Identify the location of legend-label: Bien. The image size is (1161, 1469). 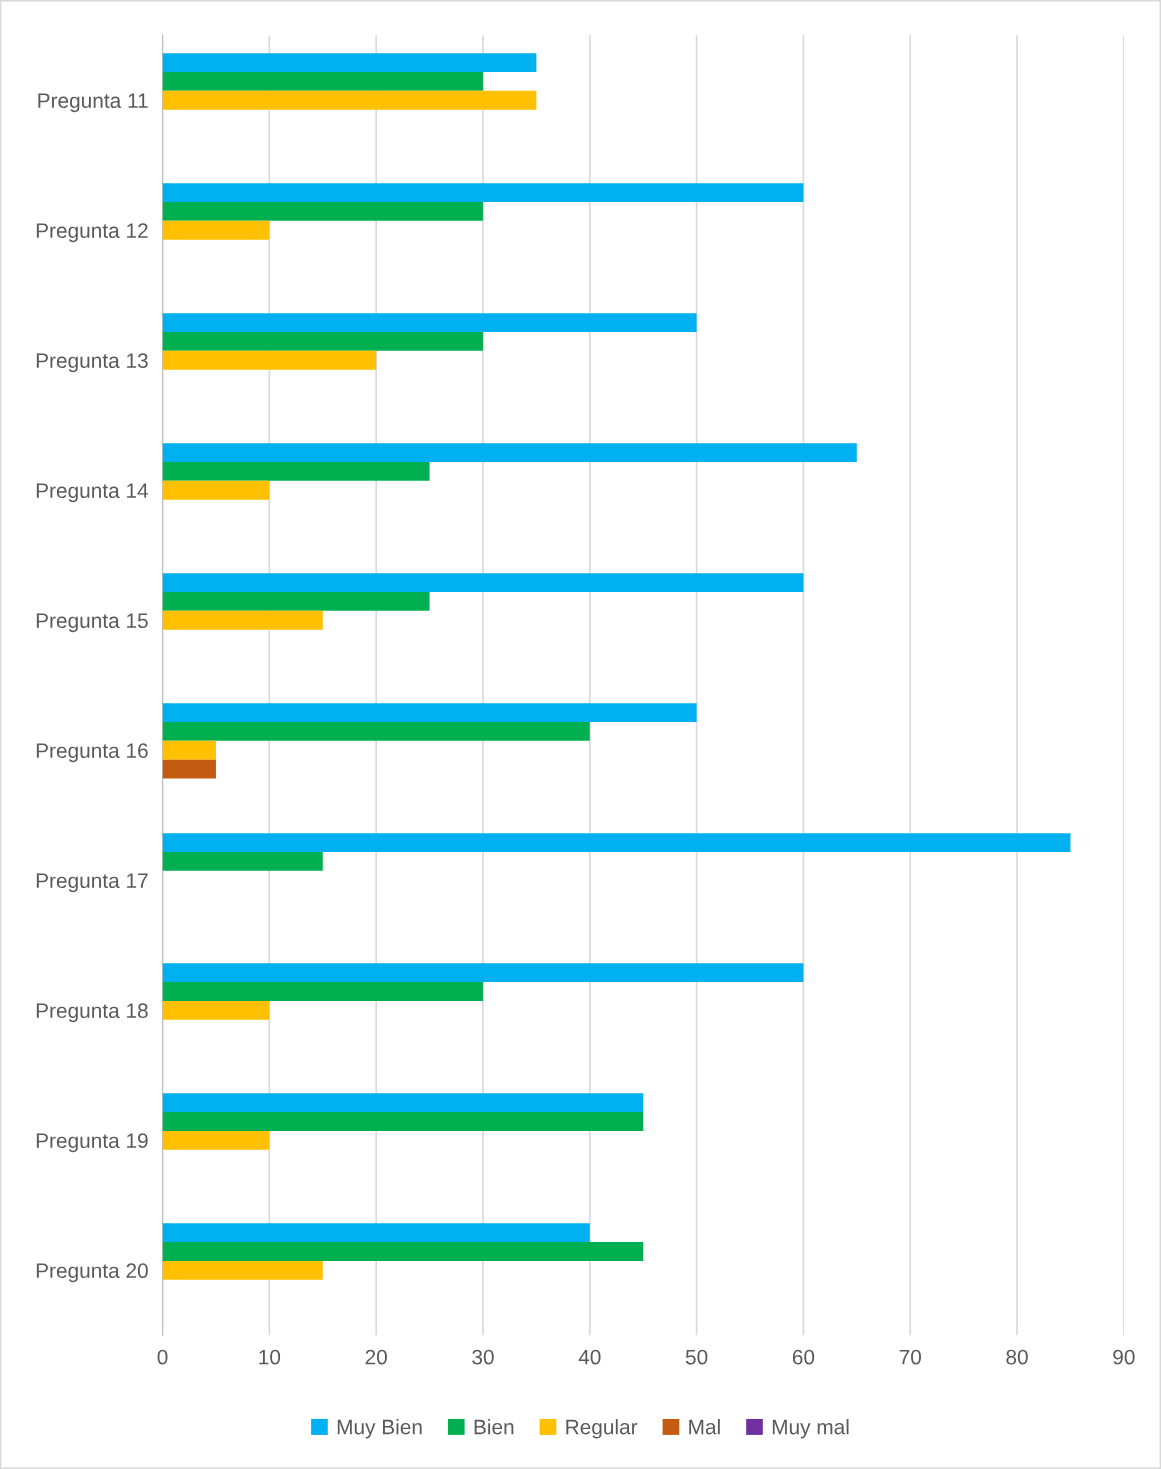
(494, 1427).